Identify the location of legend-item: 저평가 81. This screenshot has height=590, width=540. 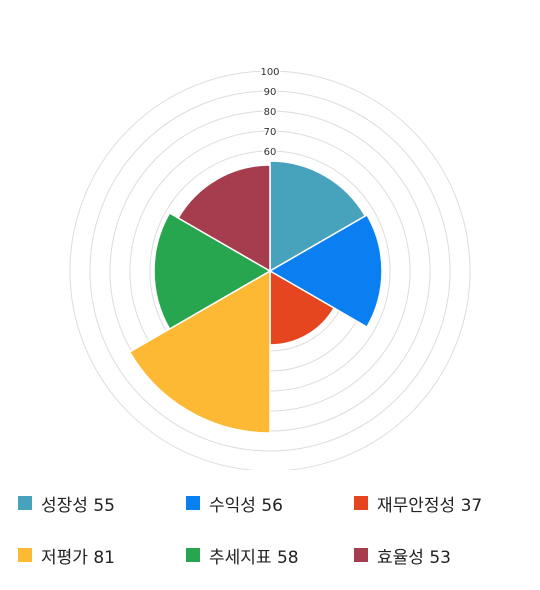
(102, 555).